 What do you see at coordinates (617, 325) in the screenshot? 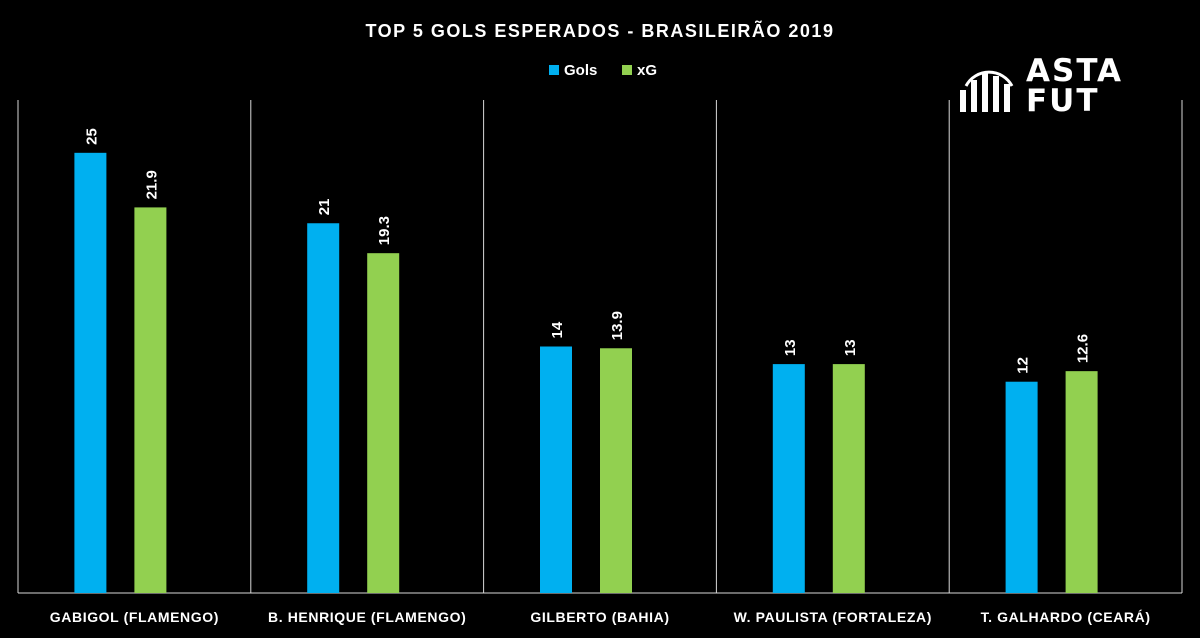
I see `data-label-xg-3: 13.9` at bounding box center [617, 325].